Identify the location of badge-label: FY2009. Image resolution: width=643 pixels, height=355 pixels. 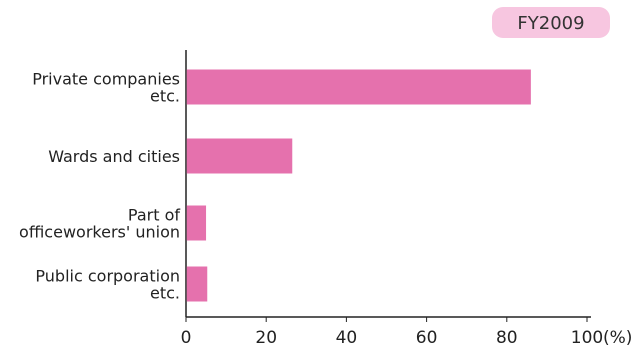
(550, 23).